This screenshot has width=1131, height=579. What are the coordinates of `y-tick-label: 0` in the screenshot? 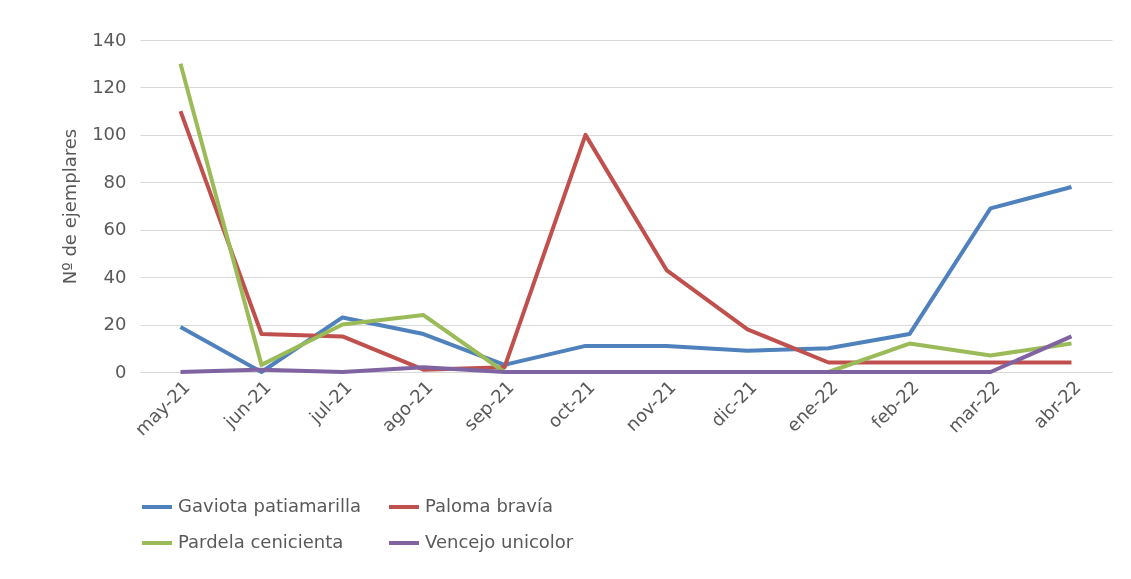 It's located at (121, 371).